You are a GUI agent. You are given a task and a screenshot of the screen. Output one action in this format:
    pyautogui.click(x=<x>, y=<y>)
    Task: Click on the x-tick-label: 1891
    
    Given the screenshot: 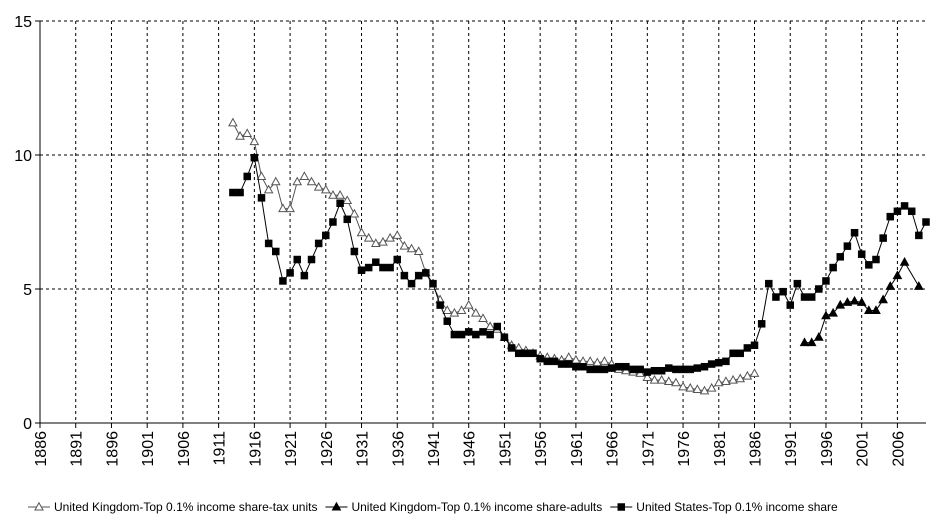 What is the action you would take?
    pyautogui.click(x=77, y=449)
    